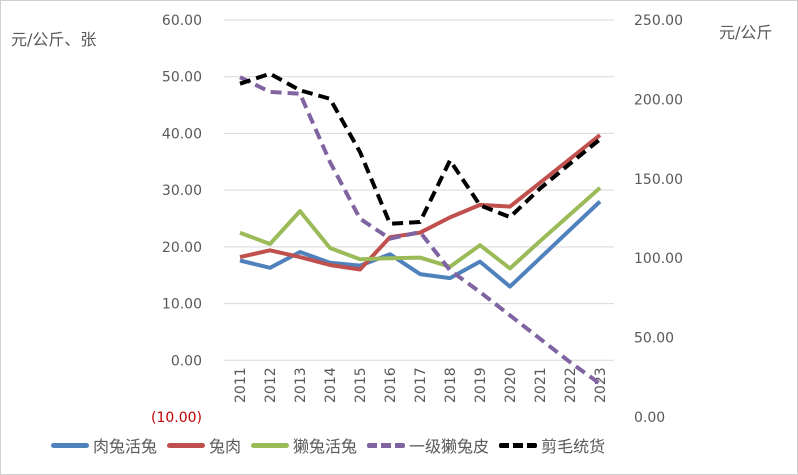  I want to click on legend-item: 獭兔活兔, so click(304, 445).